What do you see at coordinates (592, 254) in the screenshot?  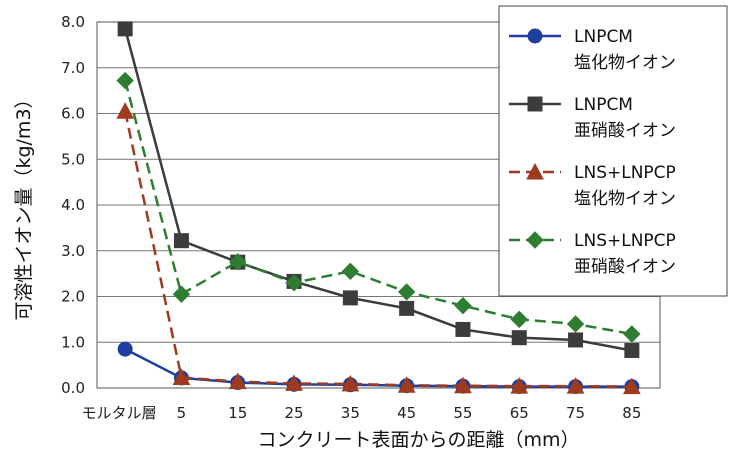 I see `legend-entry: LNS+LNPCP 亜硝酸イオン` at bounding box center [592, 254].